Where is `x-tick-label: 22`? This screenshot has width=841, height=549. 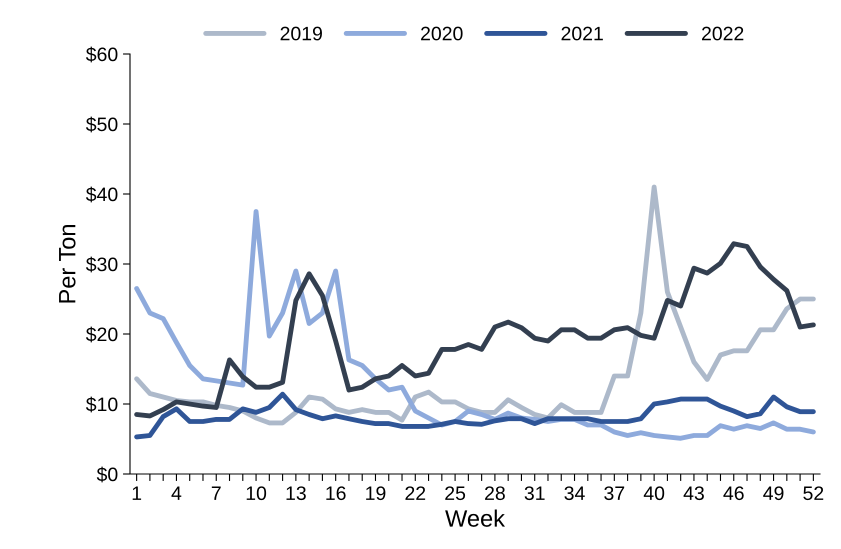 x-tick-label: 22 is located at coordinates (415, 493).